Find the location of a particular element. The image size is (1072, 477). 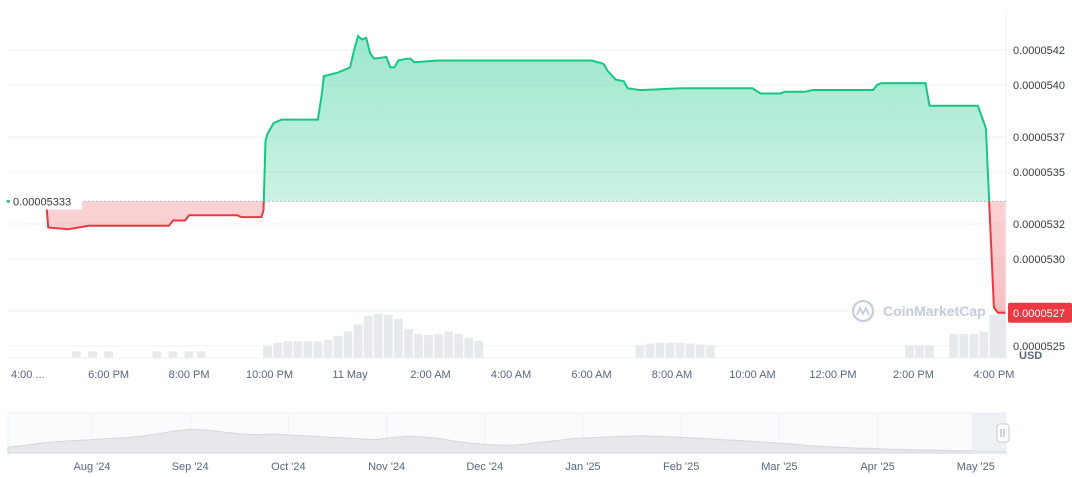

navigator-tick-label: Oct '24 is located at coordinates (288, 467).